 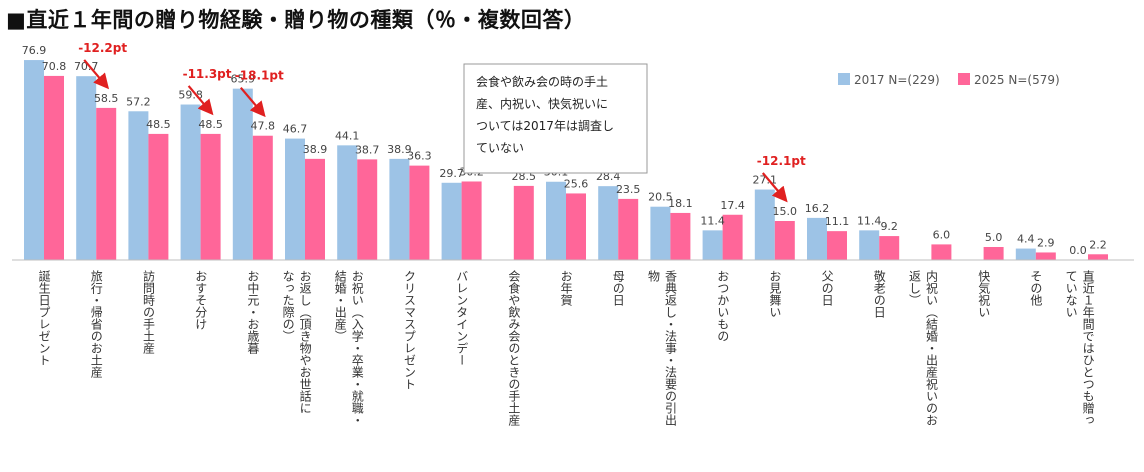 What do you see at coordinates (201, 300) in the screenshot?
I see `category-label: おすそ分け` at bounding box center [201, 300].